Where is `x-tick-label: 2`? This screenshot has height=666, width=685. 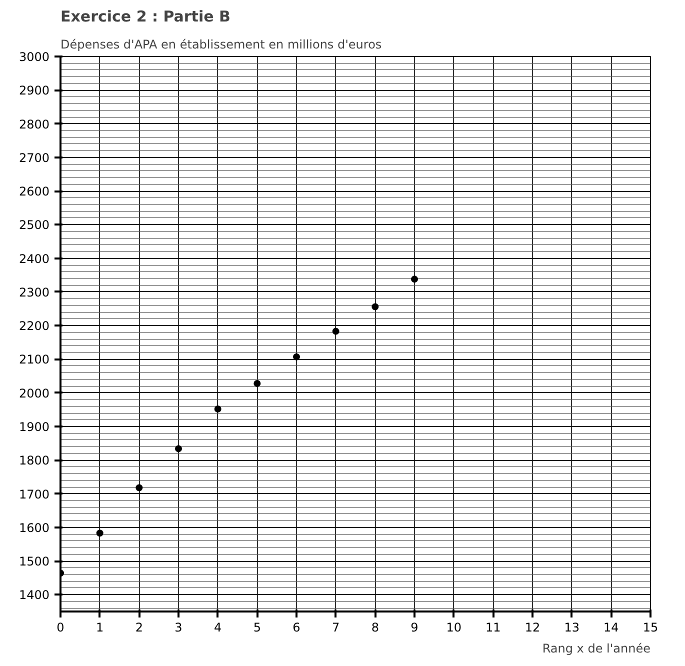 x-tick-label: 2 is located at coordinates (139, 627).